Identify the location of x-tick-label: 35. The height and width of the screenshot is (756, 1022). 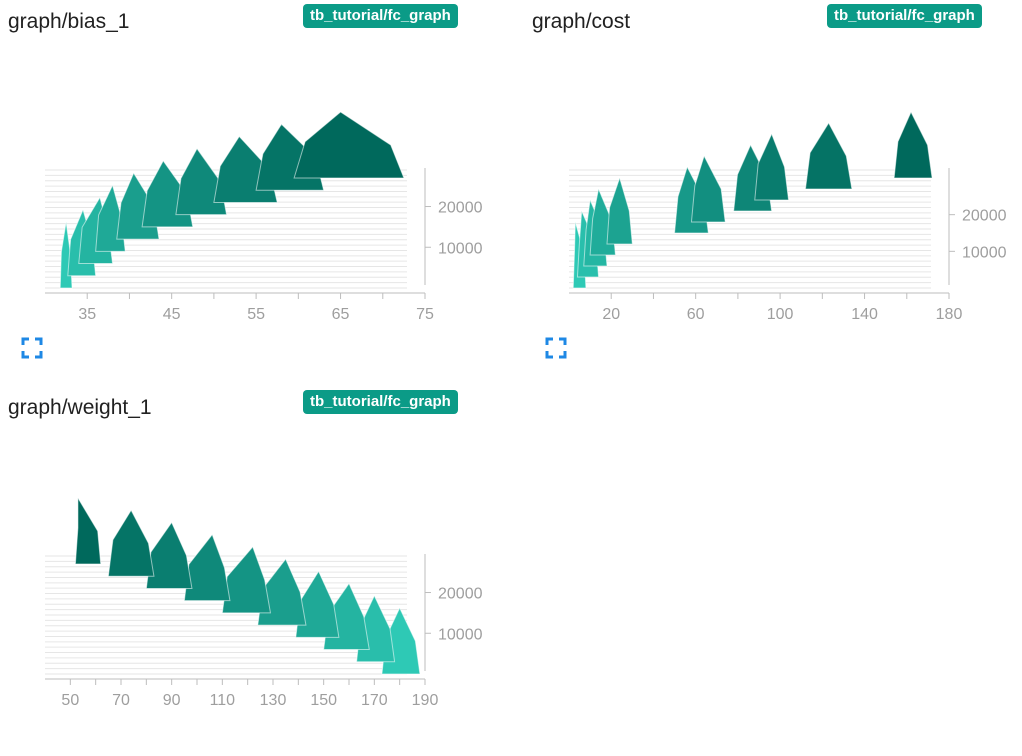
(87, 314).